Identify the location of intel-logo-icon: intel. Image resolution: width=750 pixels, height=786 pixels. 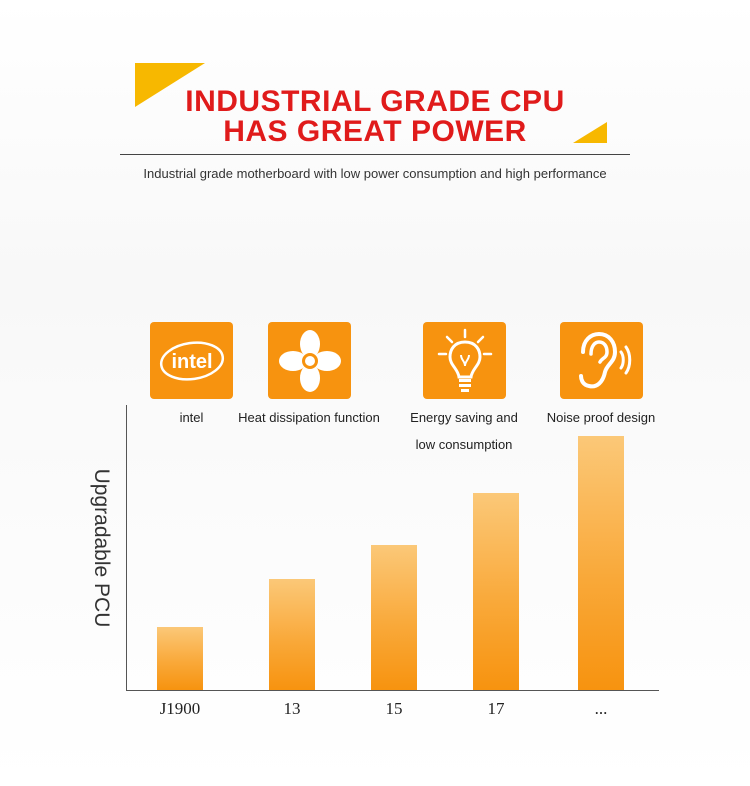
(191, 360).